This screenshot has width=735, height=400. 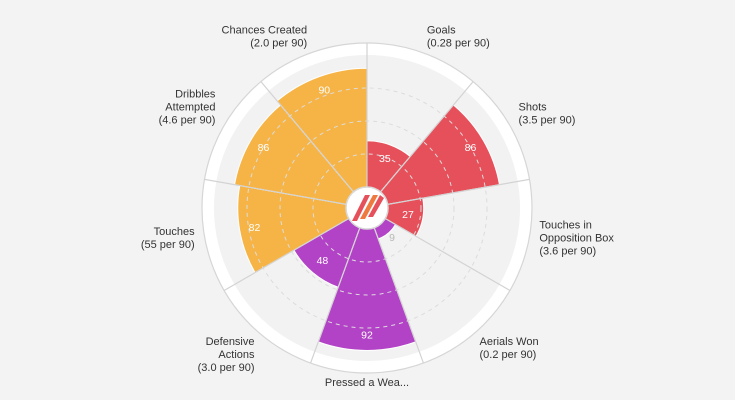 What do you see at coordinates (508, 348) in the screenshot?
I see `category-label: Aerials Won (0.2 per 90)` at bounding box center [508, 348].